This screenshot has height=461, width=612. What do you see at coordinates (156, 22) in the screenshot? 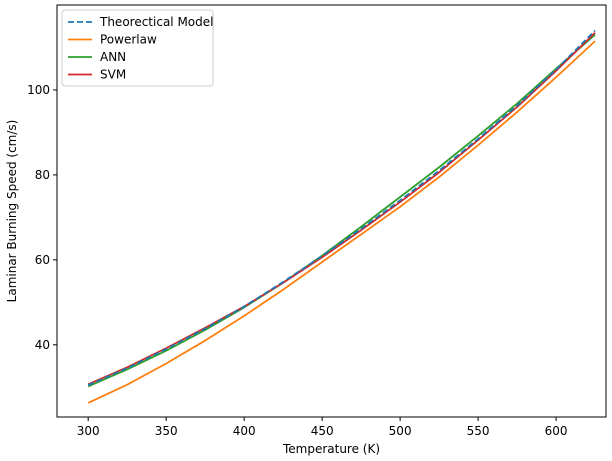
I see `legend-label: Theorectical Model` at bounding box center [156, 22].